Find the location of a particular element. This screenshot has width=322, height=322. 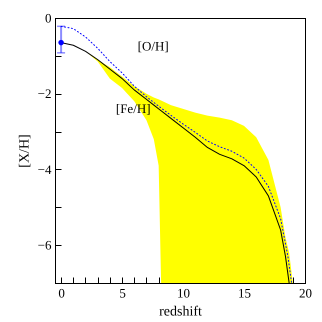

y-axis-title: [X/H] is located at coordinates (25, 151).